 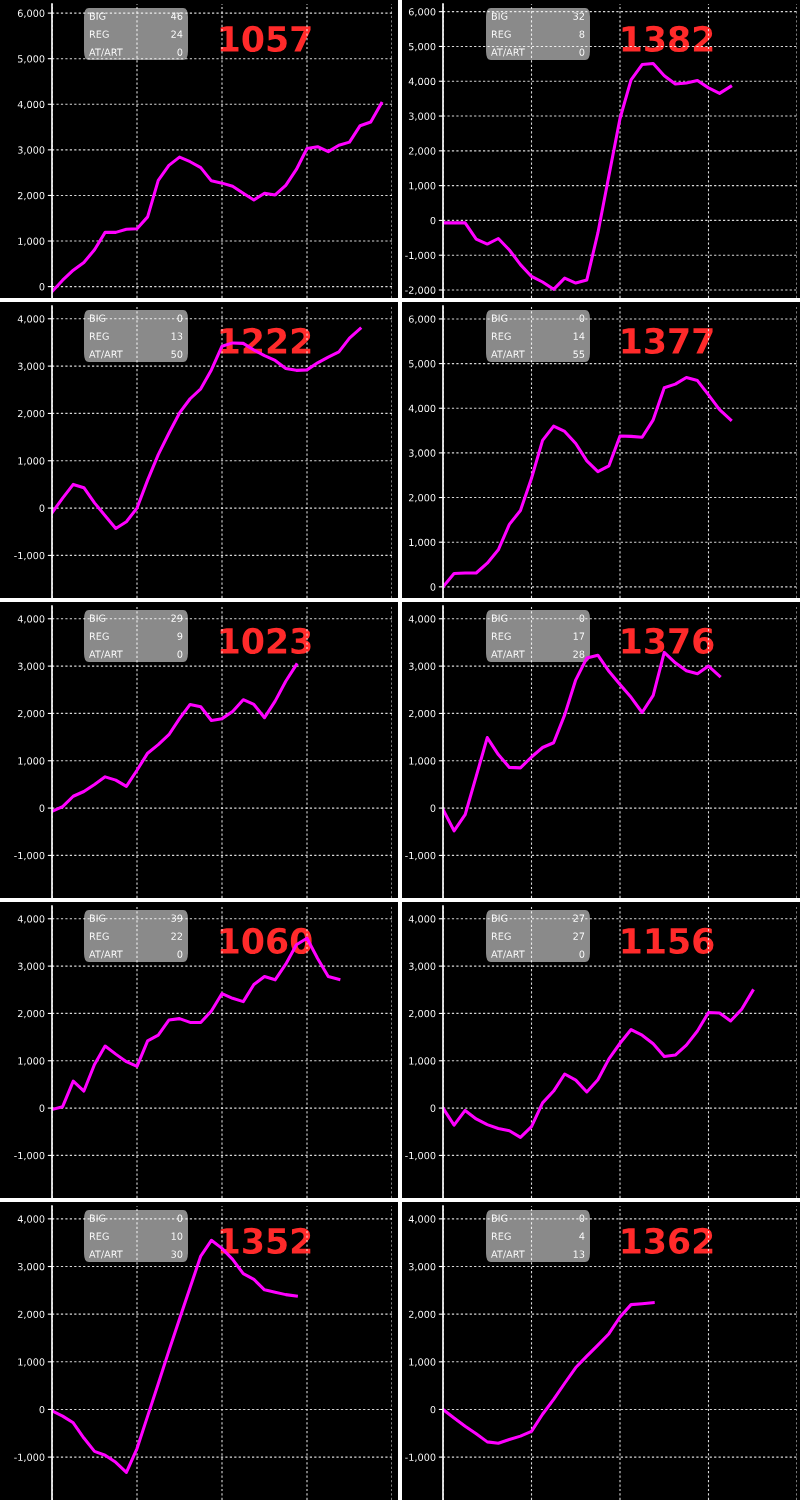 What do you see at coordinates (667, 1241) in the screenshot?
I see `text: 1362` at bounding box center [667, 1241].